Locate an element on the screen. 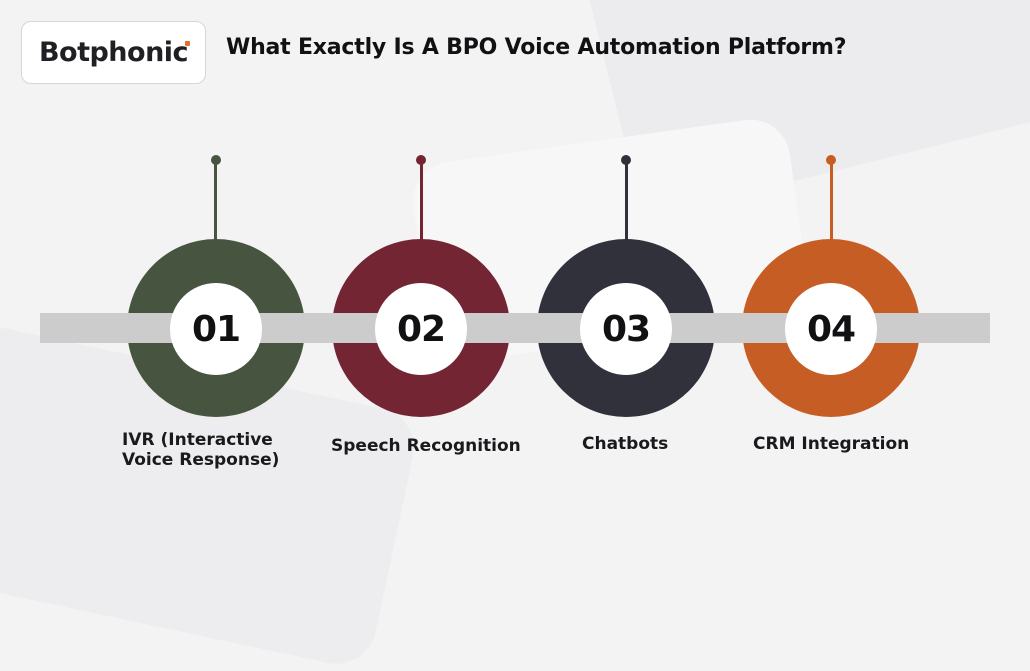  step-1-stem is located at coordinates (215, 201).